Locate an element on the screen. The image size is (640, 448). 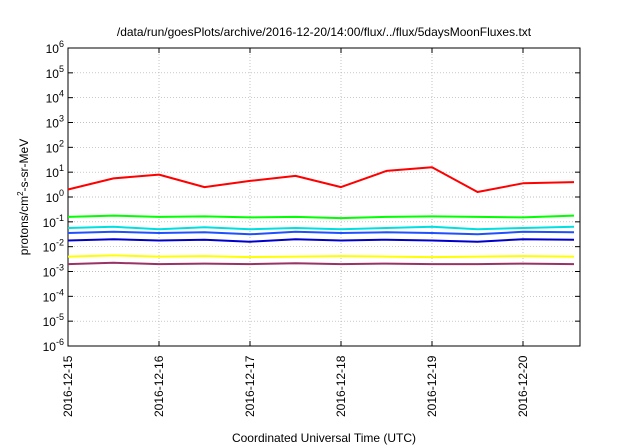
y-tick-label: 10⁴ is located at coordinates (55, 97).